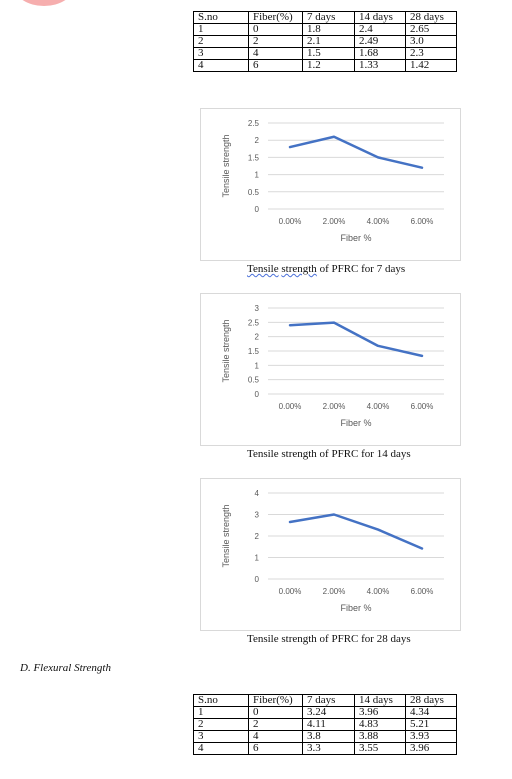 This screenshot has height=779, width=512. I want to click on table-cell: 2.4, so click(380, 29).